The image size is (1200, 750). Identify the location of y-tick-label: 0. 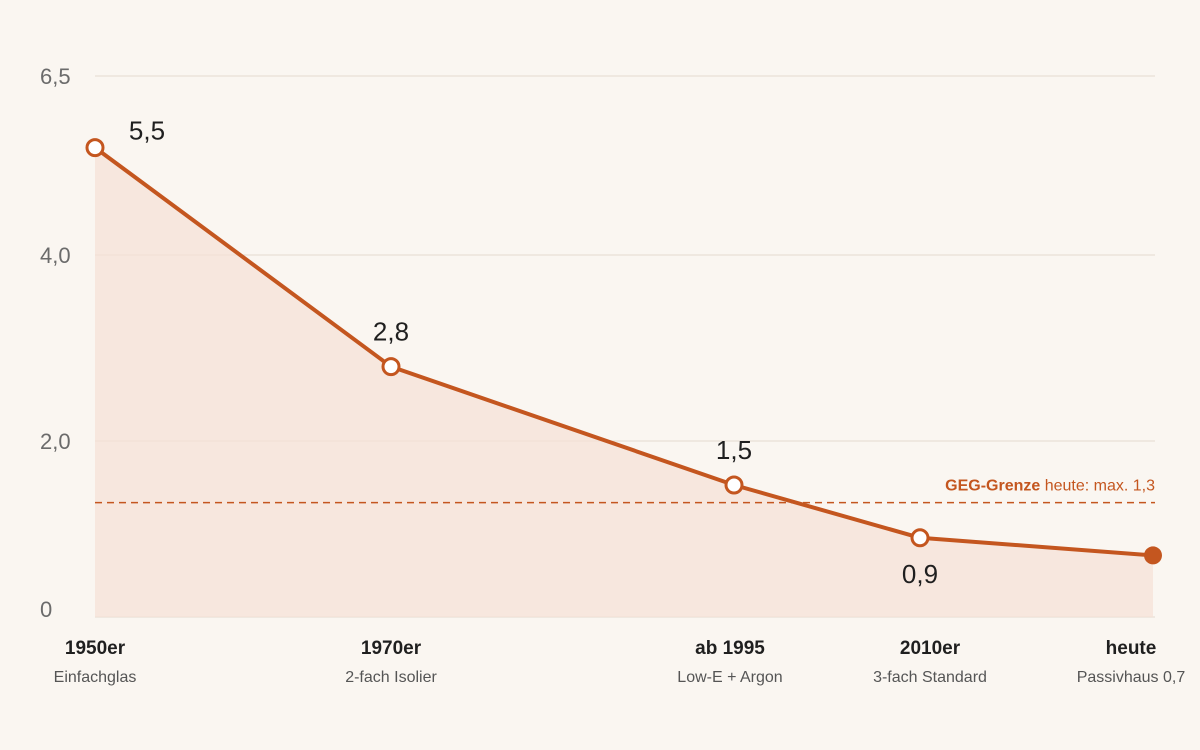
(46, 609).